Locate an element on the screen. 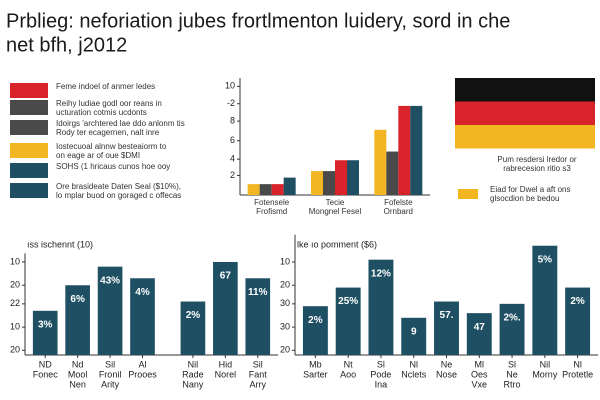 This screenshot has width=600, height=400. bar-label: 25% is located at coordinates (348, 301).